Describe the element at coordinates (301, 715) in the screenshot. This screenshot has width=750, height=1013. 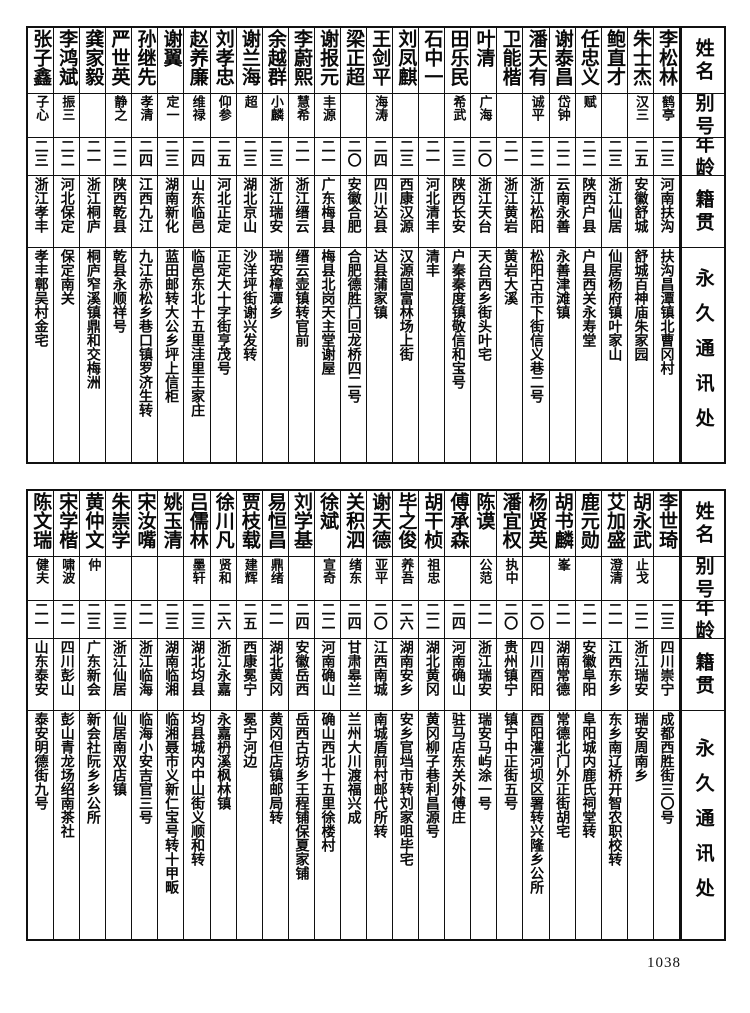
I see `directory-entry-column: 刘学基 二四 安徽岳西 岳西古坊乡王程铺保夏家铺` at that location.